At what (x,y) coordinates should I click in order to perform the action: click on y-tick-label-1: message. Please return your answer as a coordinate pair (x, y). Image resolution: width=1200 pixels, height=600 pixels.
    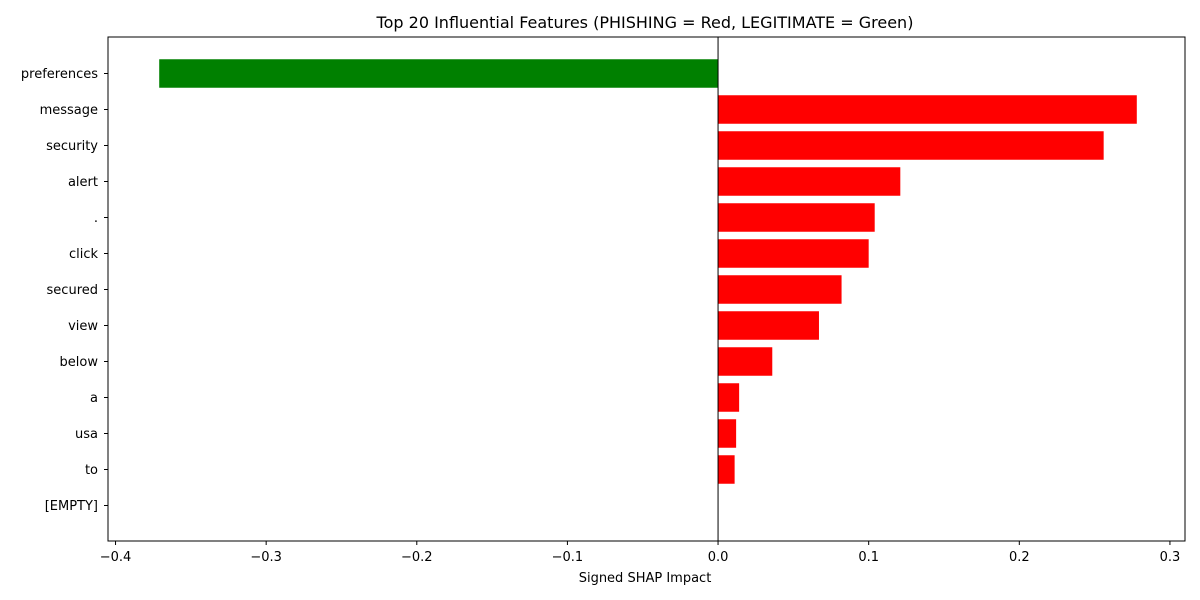
    Looking at the image, I should click on (69, 110).